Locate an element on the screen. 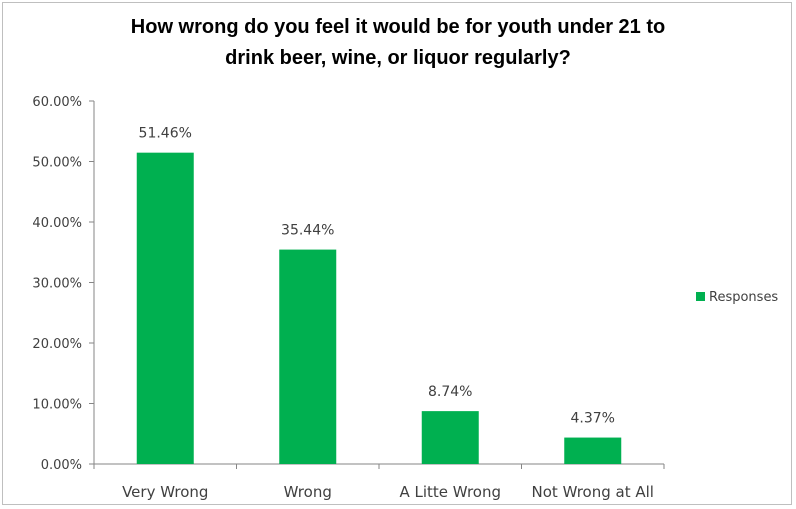  x-category-label: A Litte Wrong is located at coordinates (450, 492).